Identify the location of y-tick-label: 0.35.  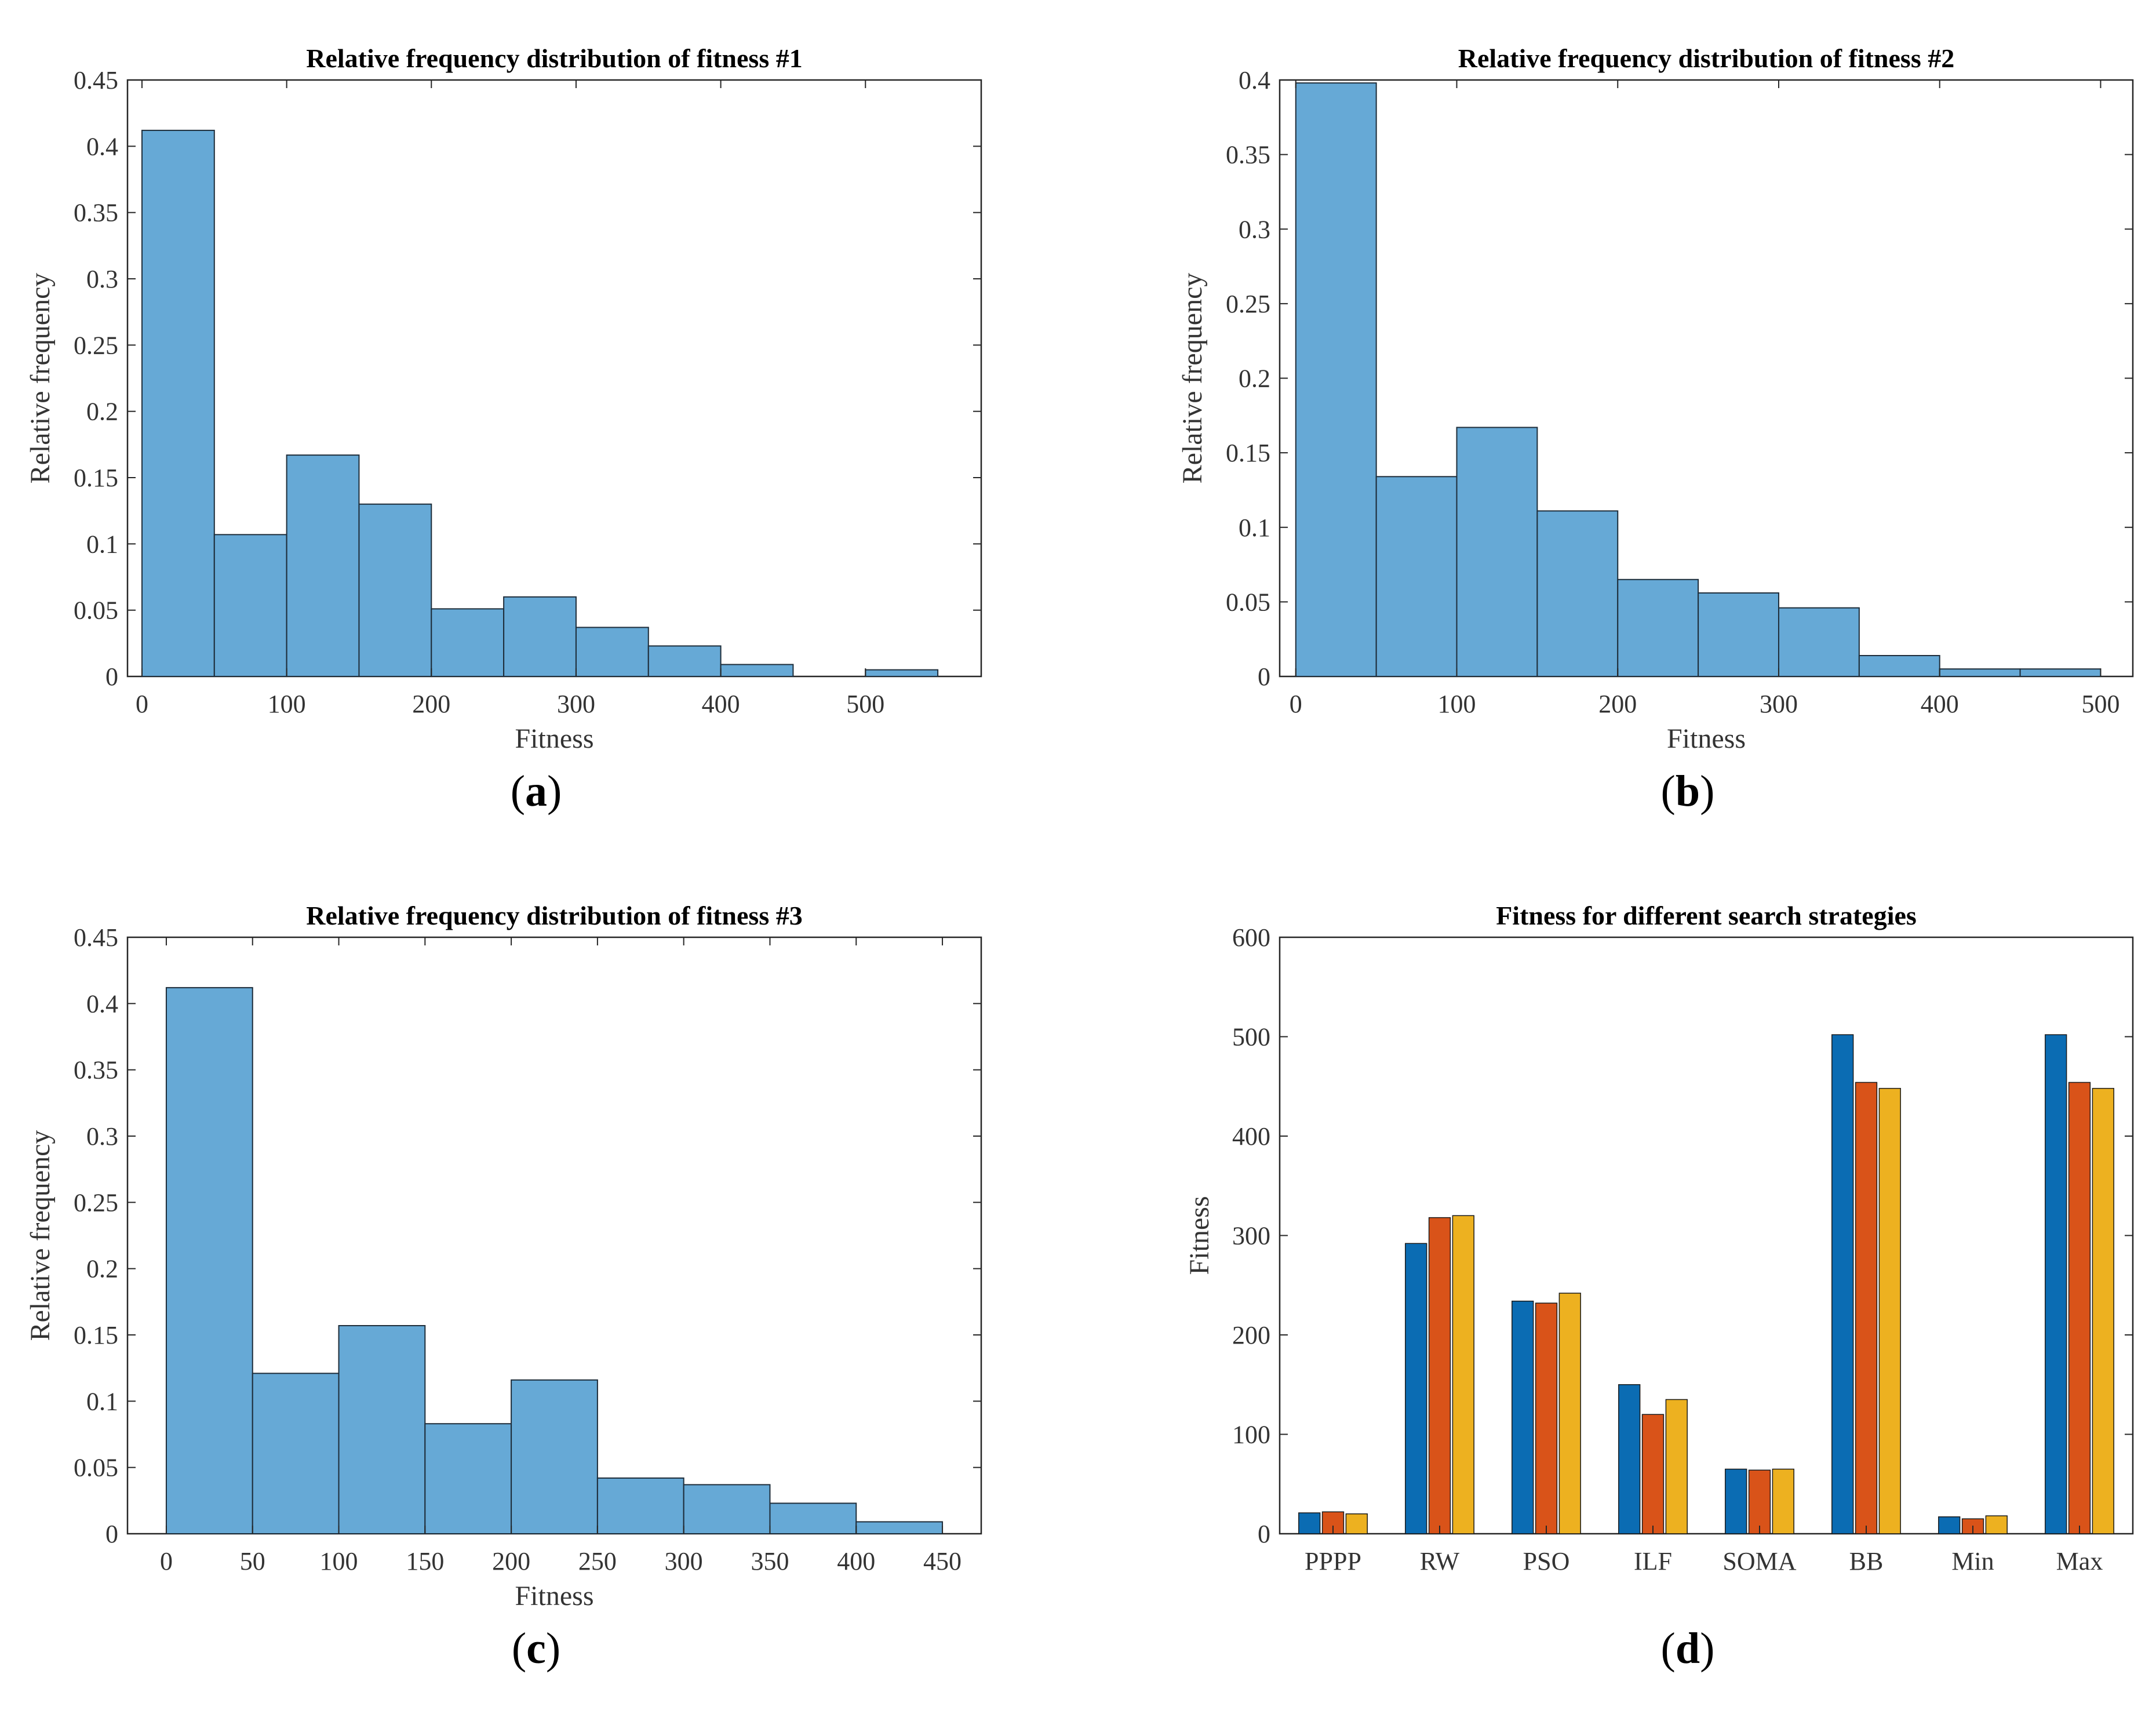
(96, 1070).